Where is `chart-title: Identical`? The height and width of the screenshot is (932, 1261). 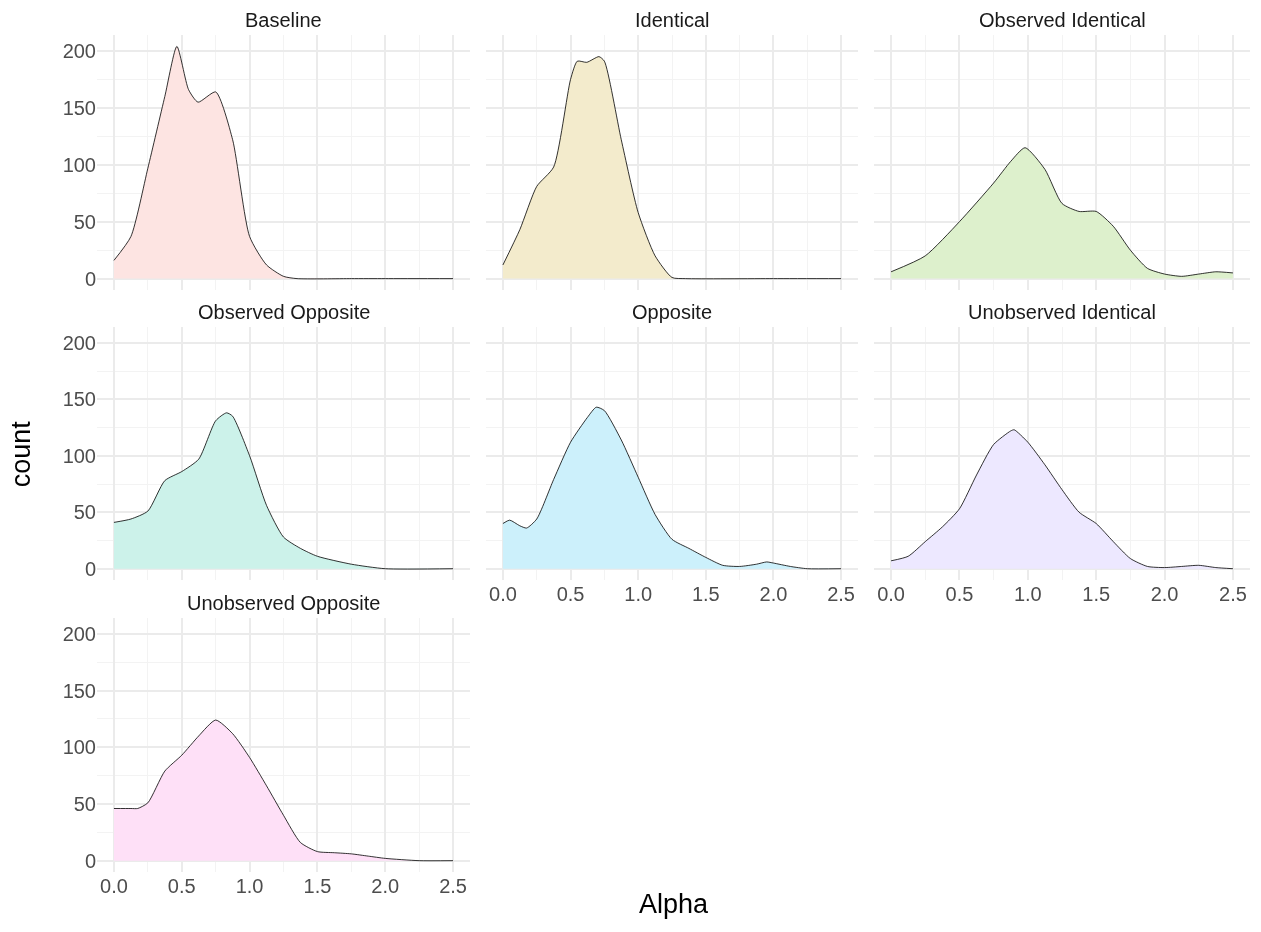
chart-title: Identical is located at coordinates (672, 20).